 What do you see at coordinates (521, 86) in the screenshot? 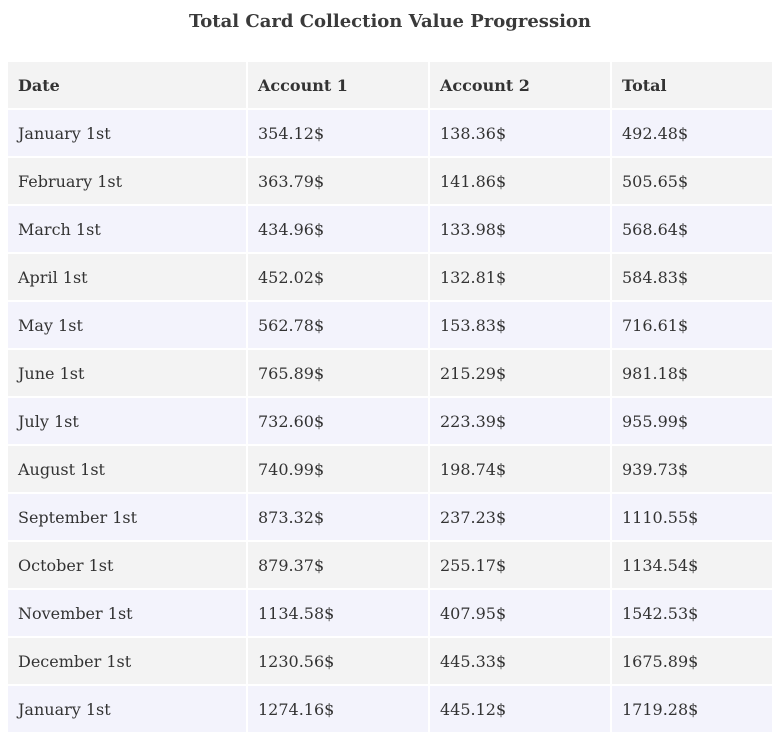
I see `header-account-2: Account 2` at bounding box center [521, 86].